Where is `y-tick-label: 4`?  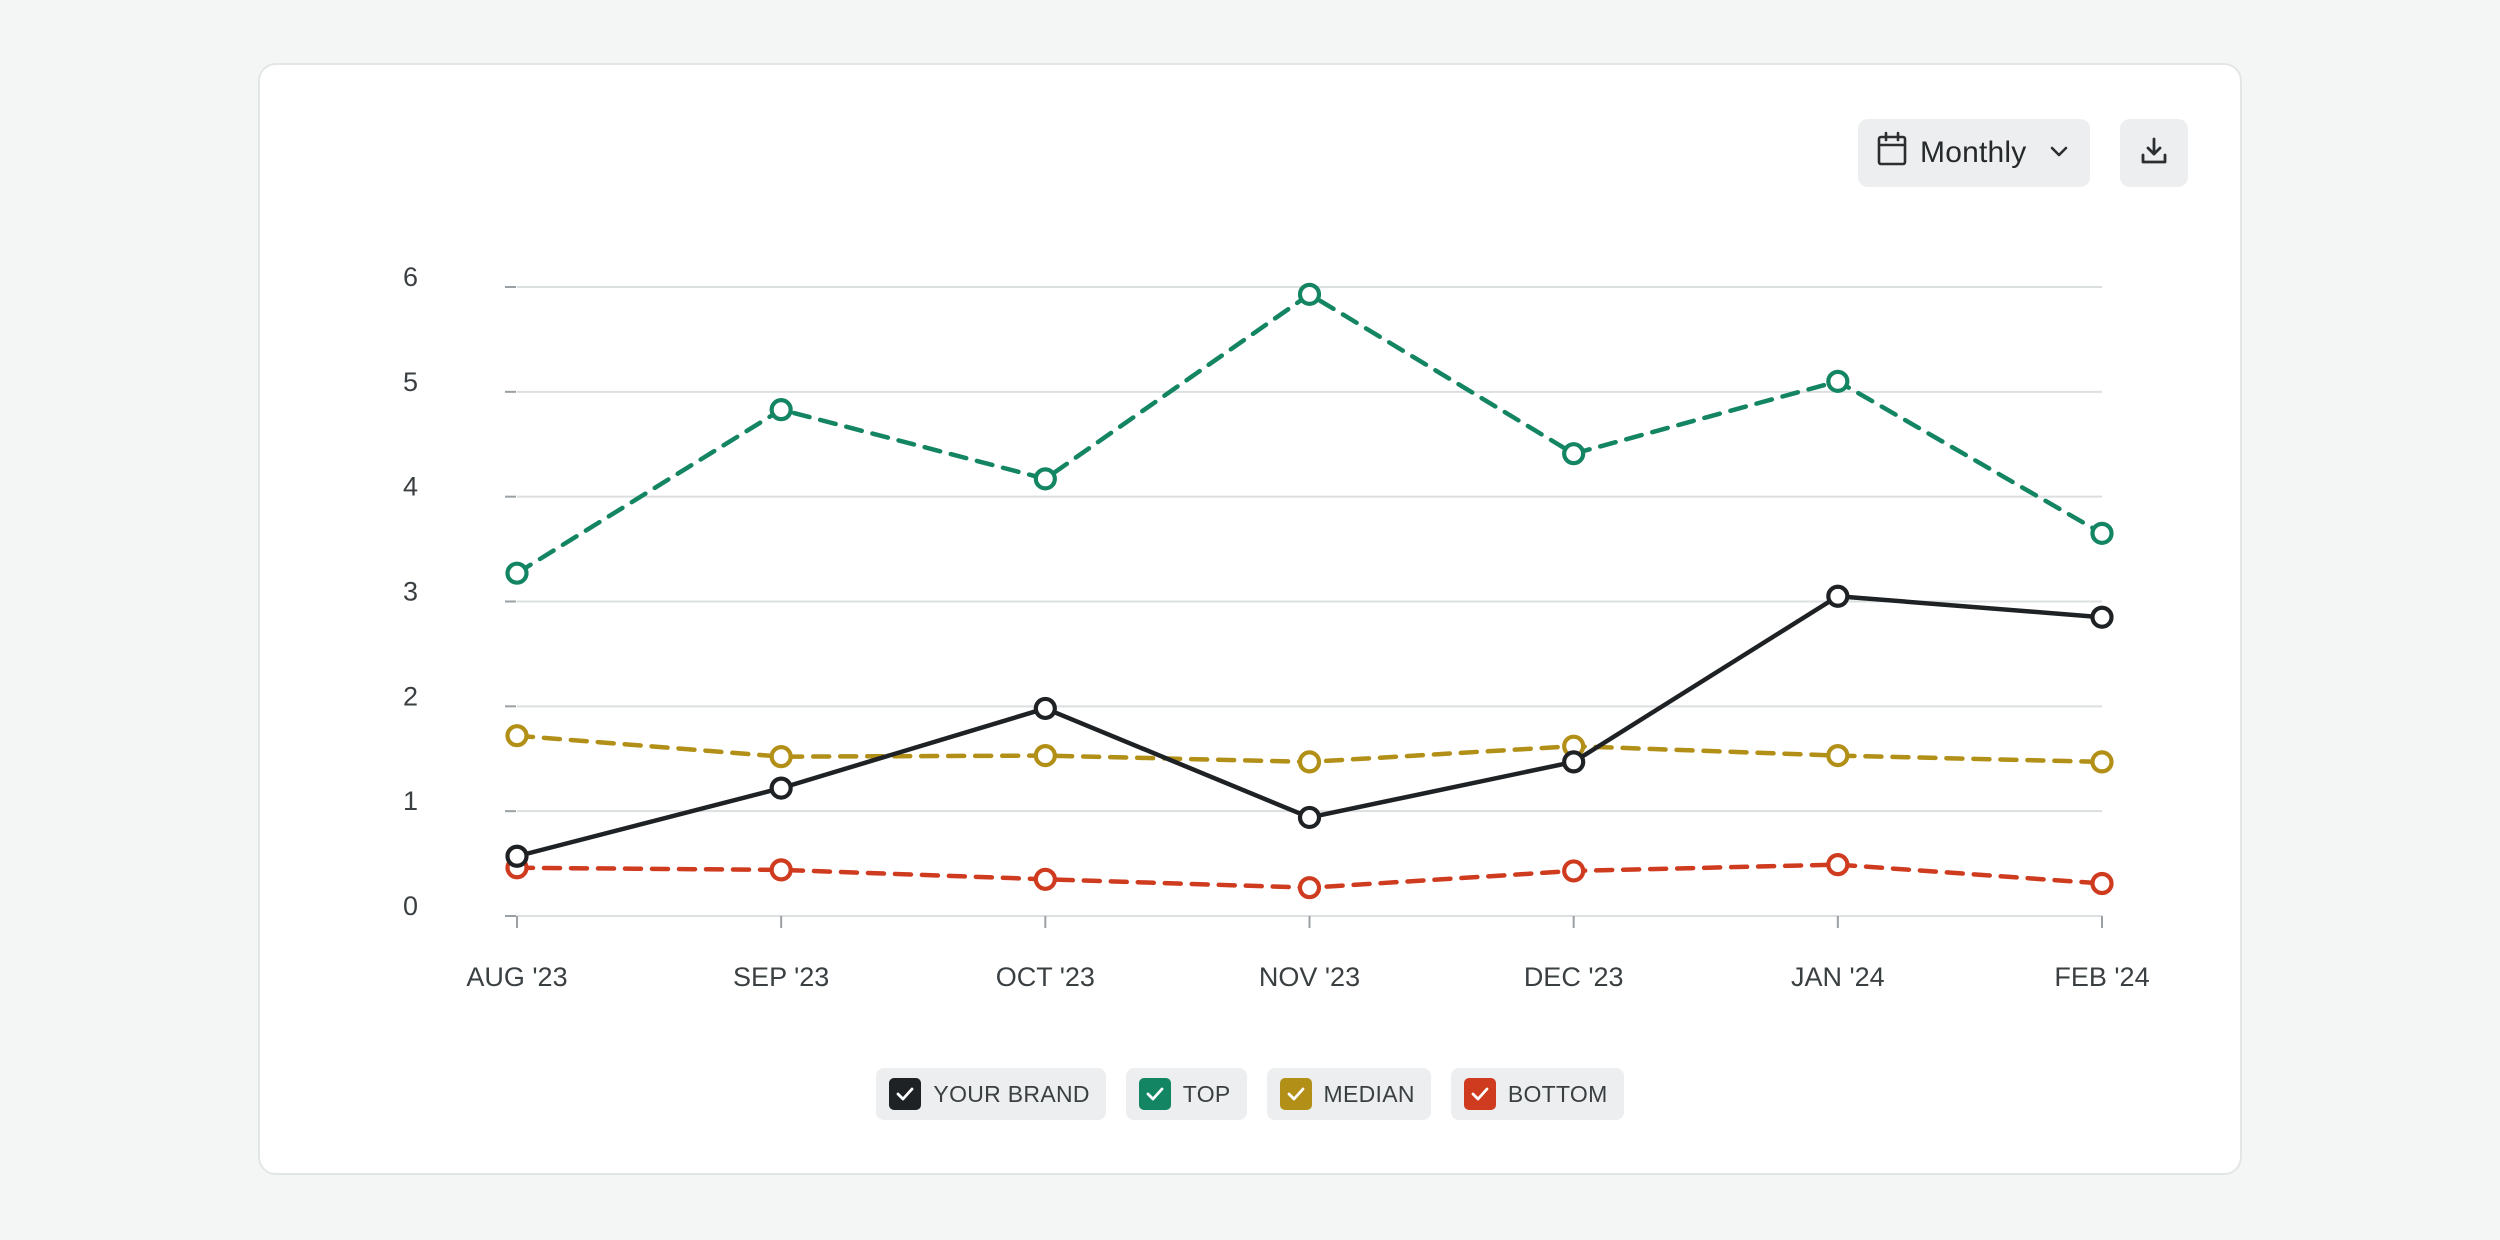 y-tick-label: 4 is located at coordinates (410, 487).